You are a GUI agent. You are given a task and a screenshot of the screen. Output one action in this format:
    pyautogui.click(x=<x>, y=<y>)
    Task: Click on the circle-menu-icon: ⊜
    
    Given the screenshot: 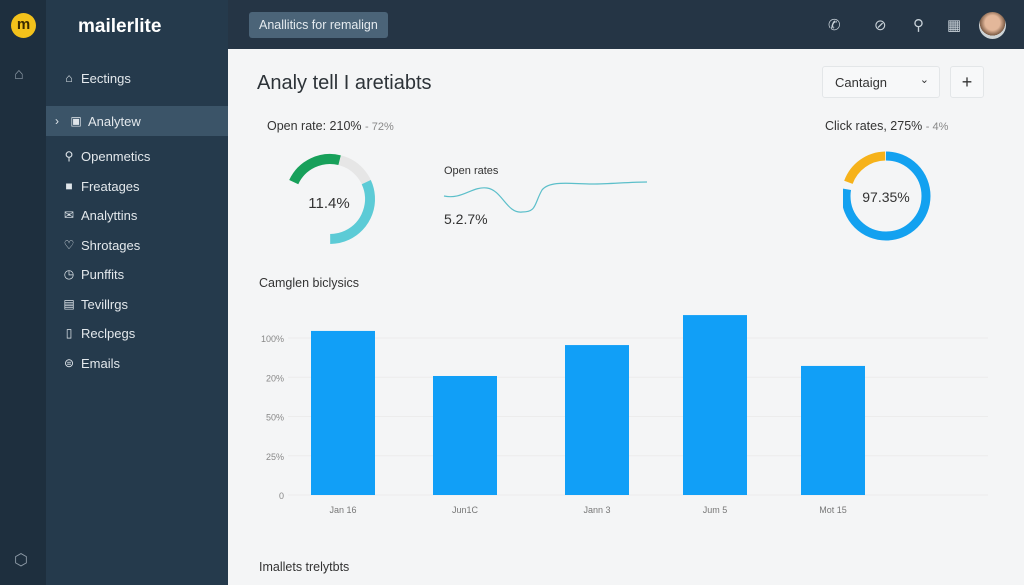 What is the action you would take?
    pyautogui.click(x=69, y=363)
    